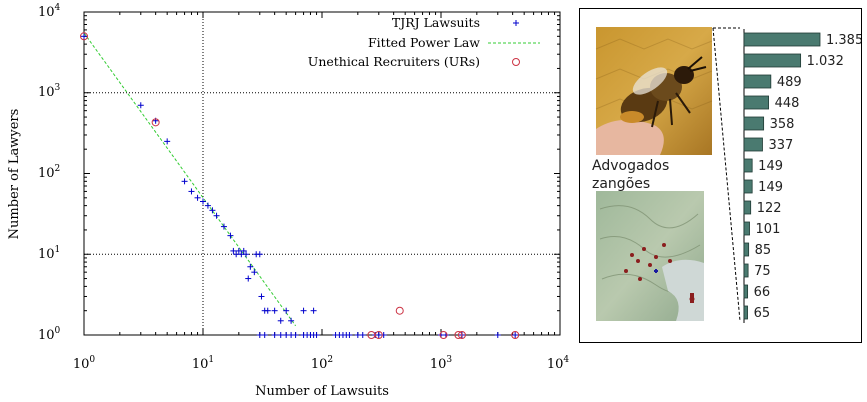 The width and height of the screenshot is (867, 402). I want to click on bar-value-label: 66, so click(762, 292).